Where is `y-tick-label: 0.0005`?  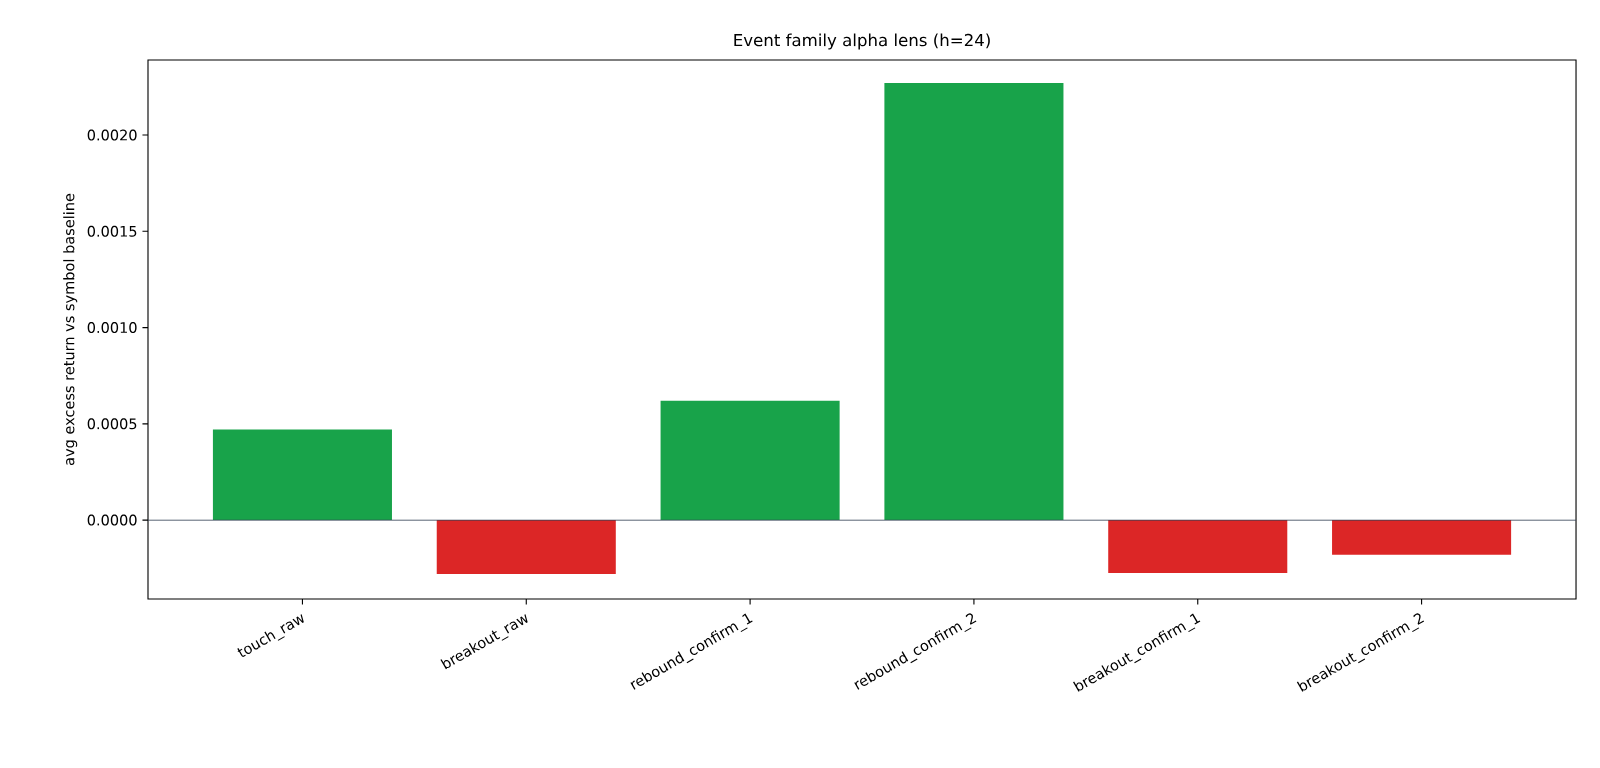 y-tick-label: 0.0005 is located at coordinates (112, 424).